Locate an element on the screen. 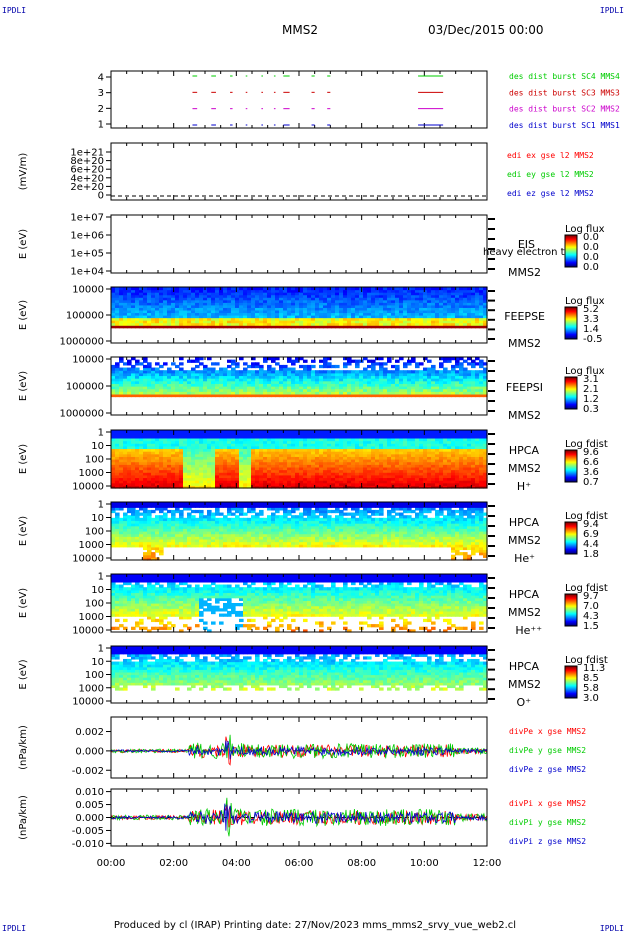  feepsi-colorbar-cell is located at coordinates (571, 391).